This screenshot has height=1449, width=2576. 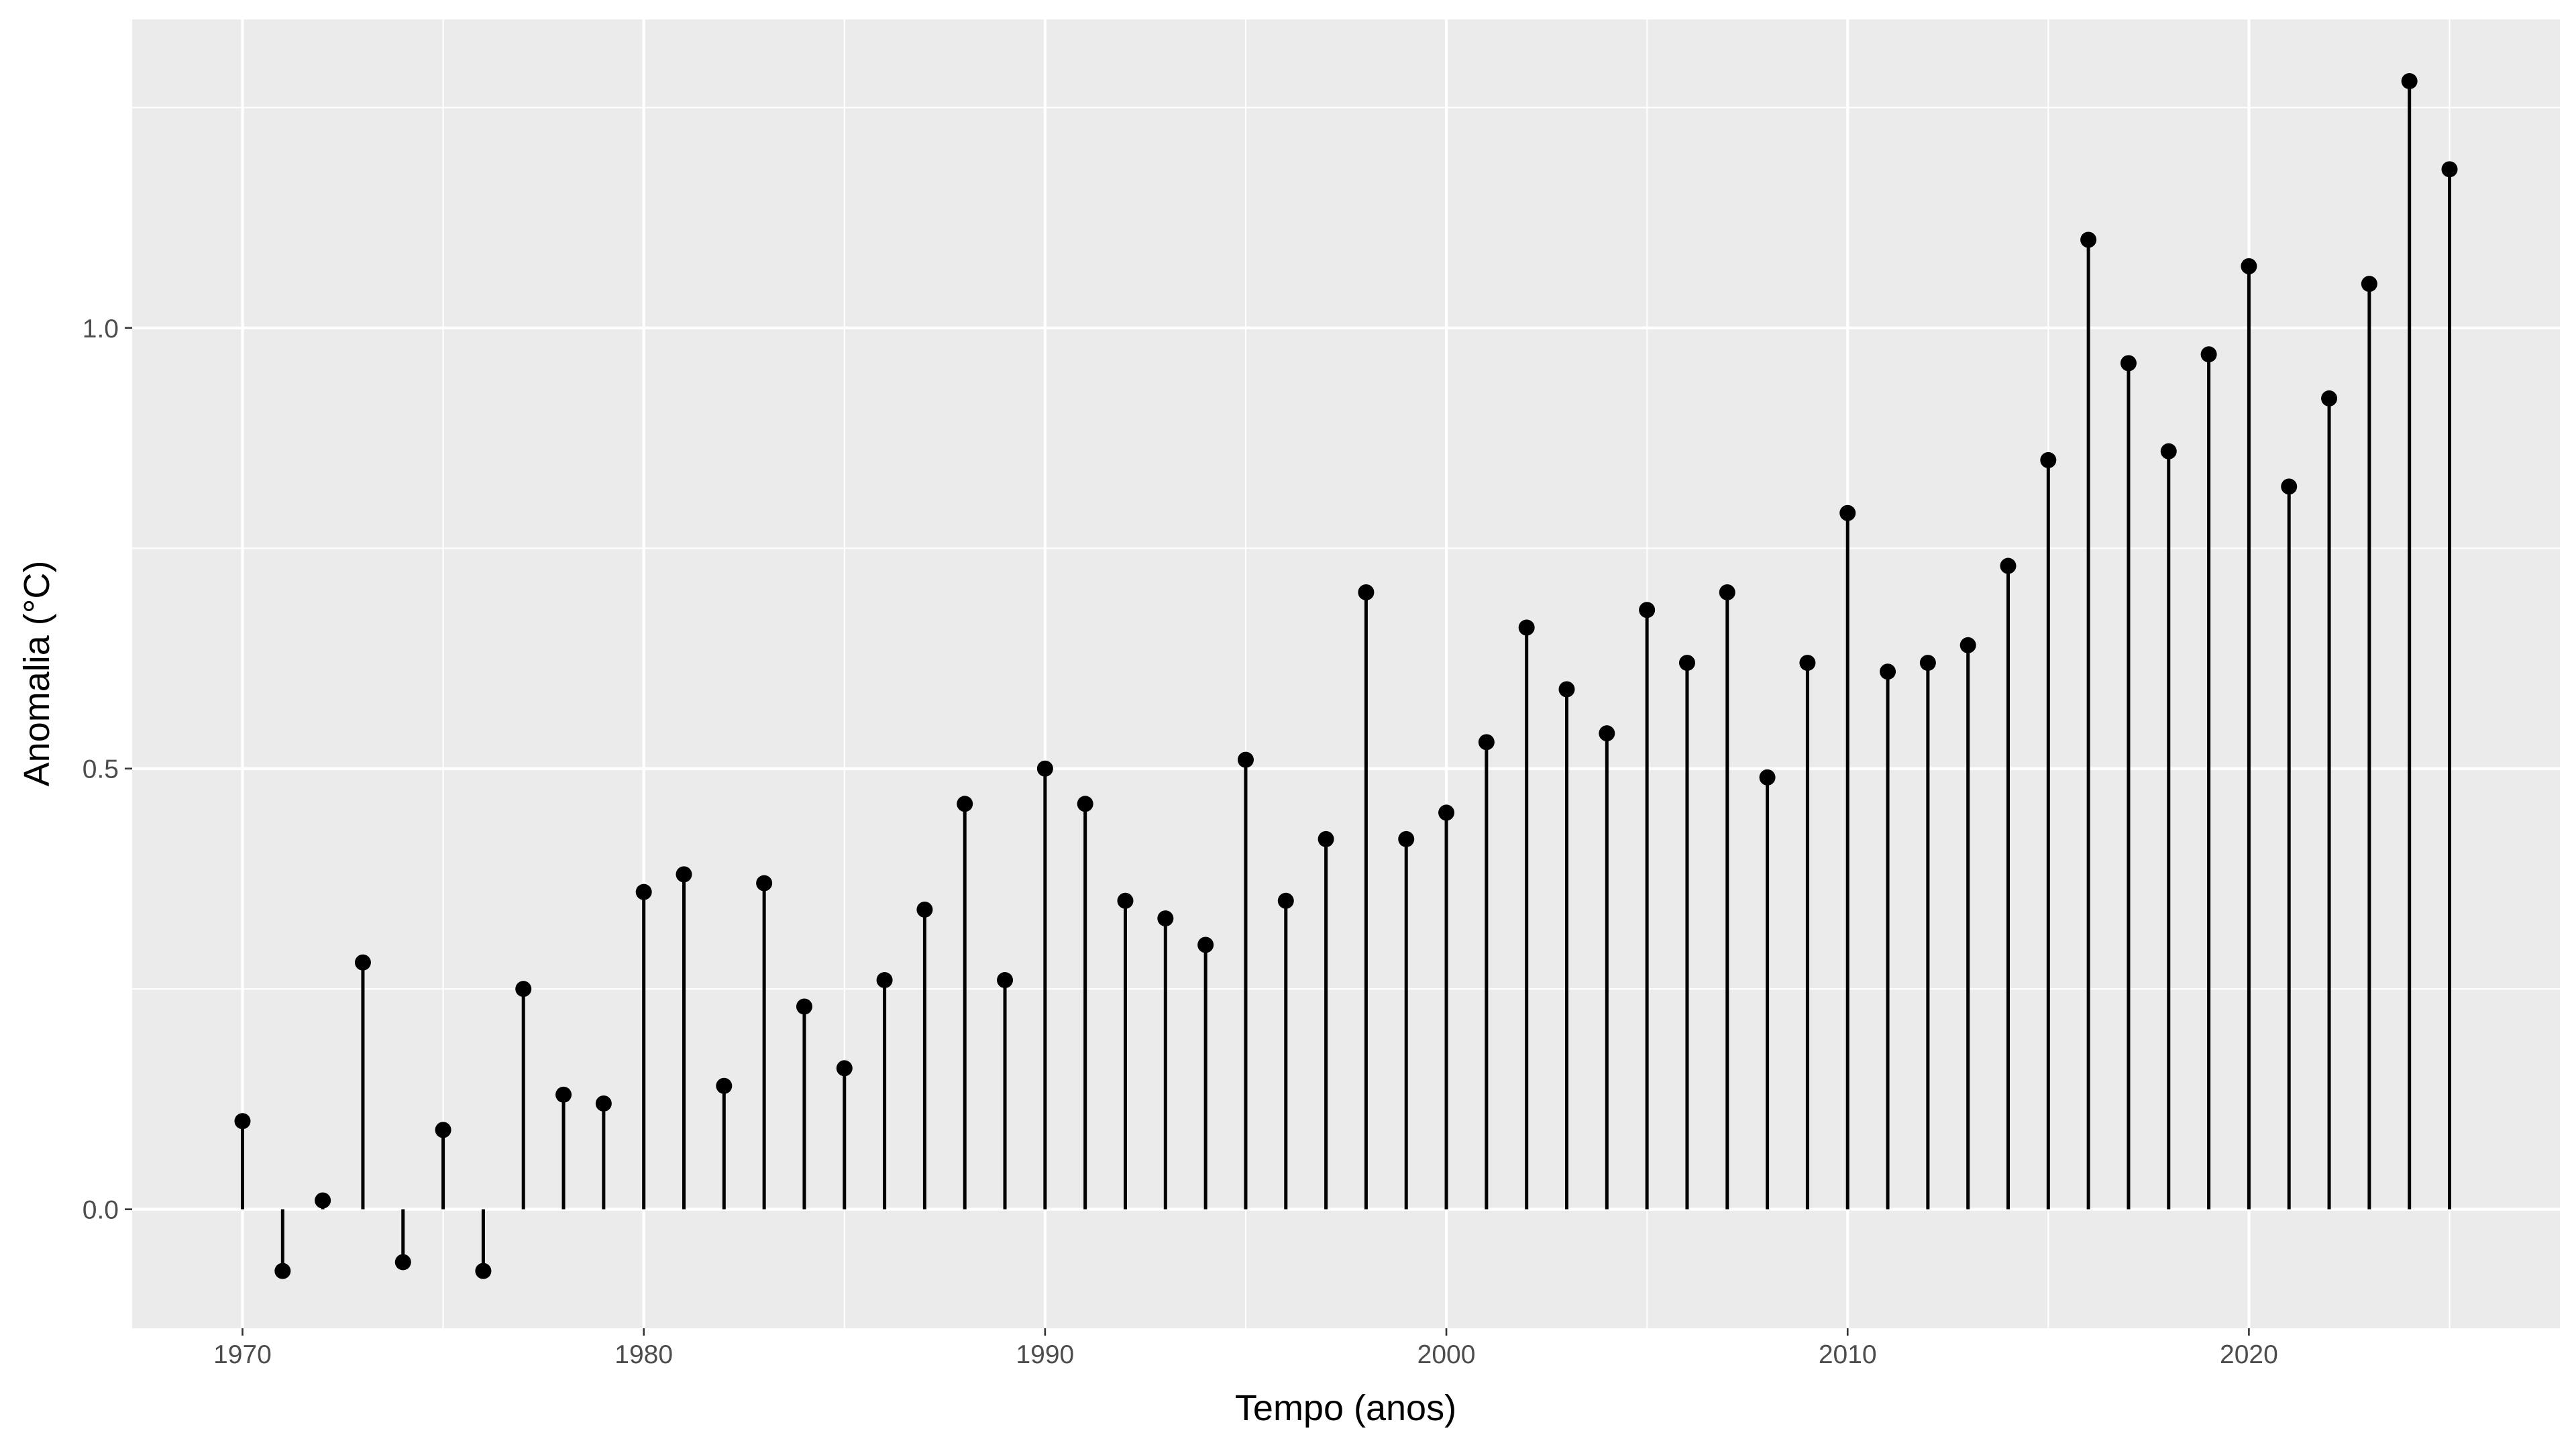 What do you see at coordinates (1686, 663) in the screenshot?
I see `point-2006` at bounding box center [1686, 663].